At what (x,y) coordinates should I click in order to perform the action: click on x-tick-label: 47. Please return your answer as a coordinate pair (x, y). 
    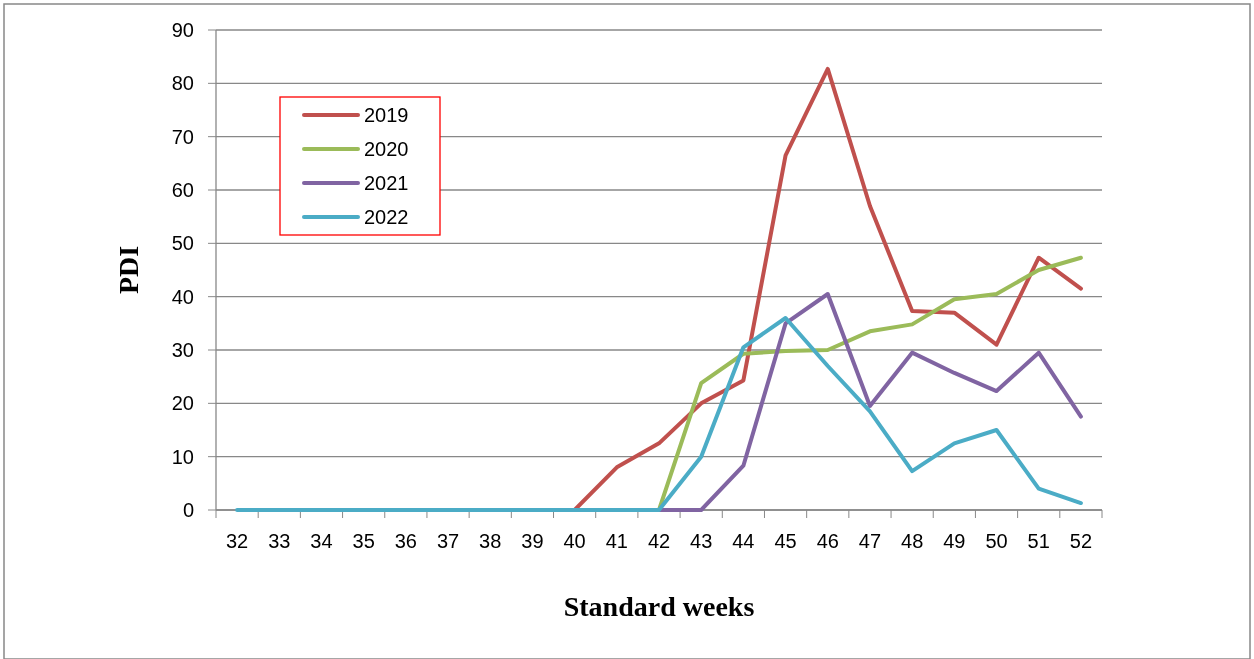
    Looking at the image, I should click on (870, 541).